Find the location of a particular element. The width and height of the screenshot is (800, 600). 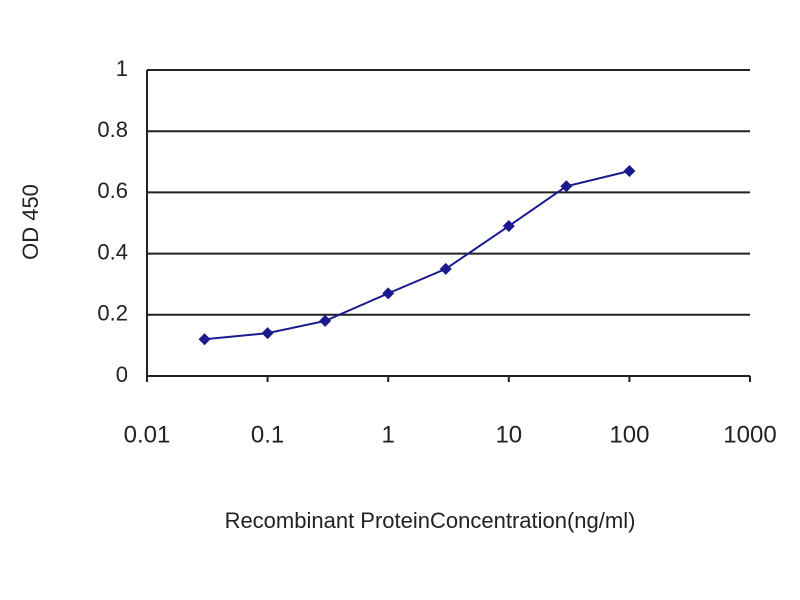

y-tick-label: 0 is located at coordinates (122, 374).